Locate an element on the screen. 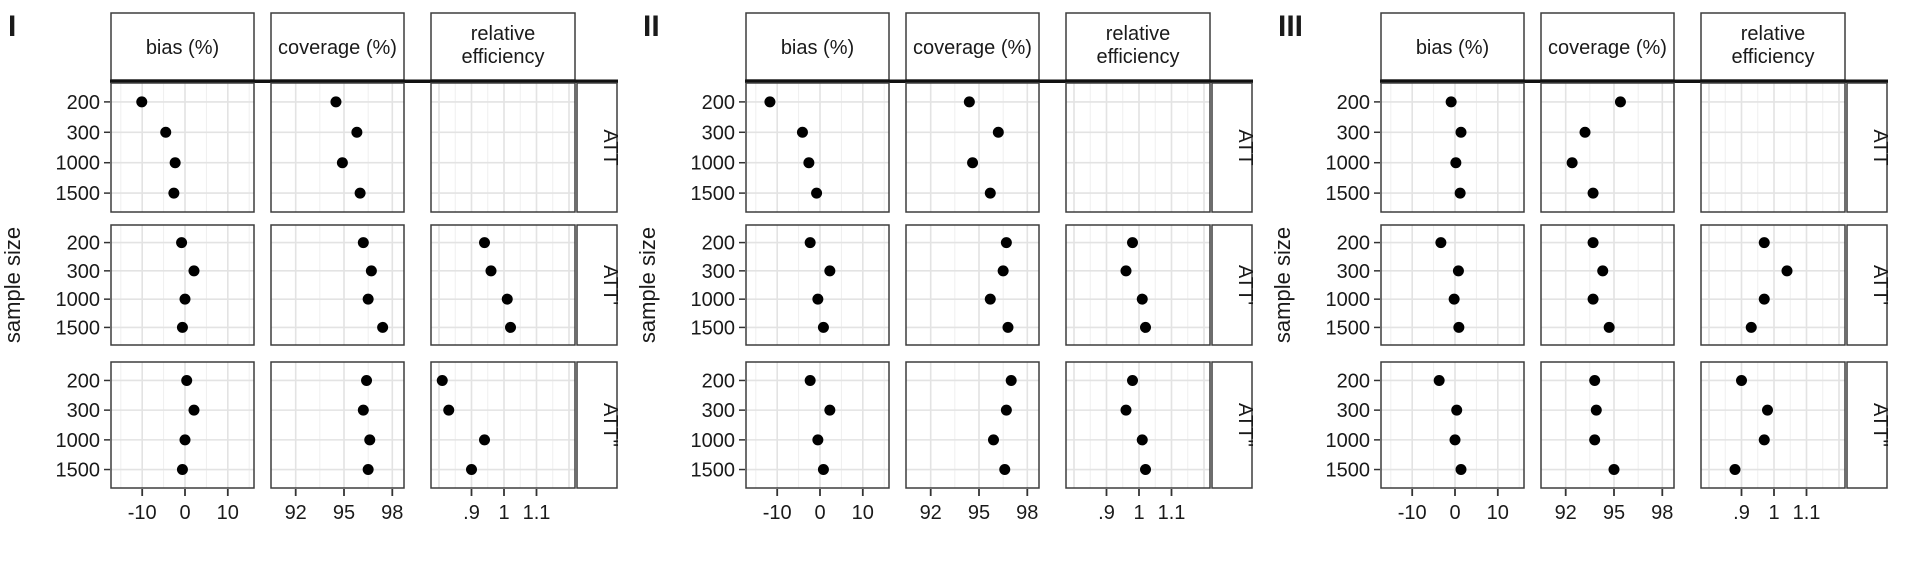  column-header-label: relative efficiency is located at coordinates (502, 45).